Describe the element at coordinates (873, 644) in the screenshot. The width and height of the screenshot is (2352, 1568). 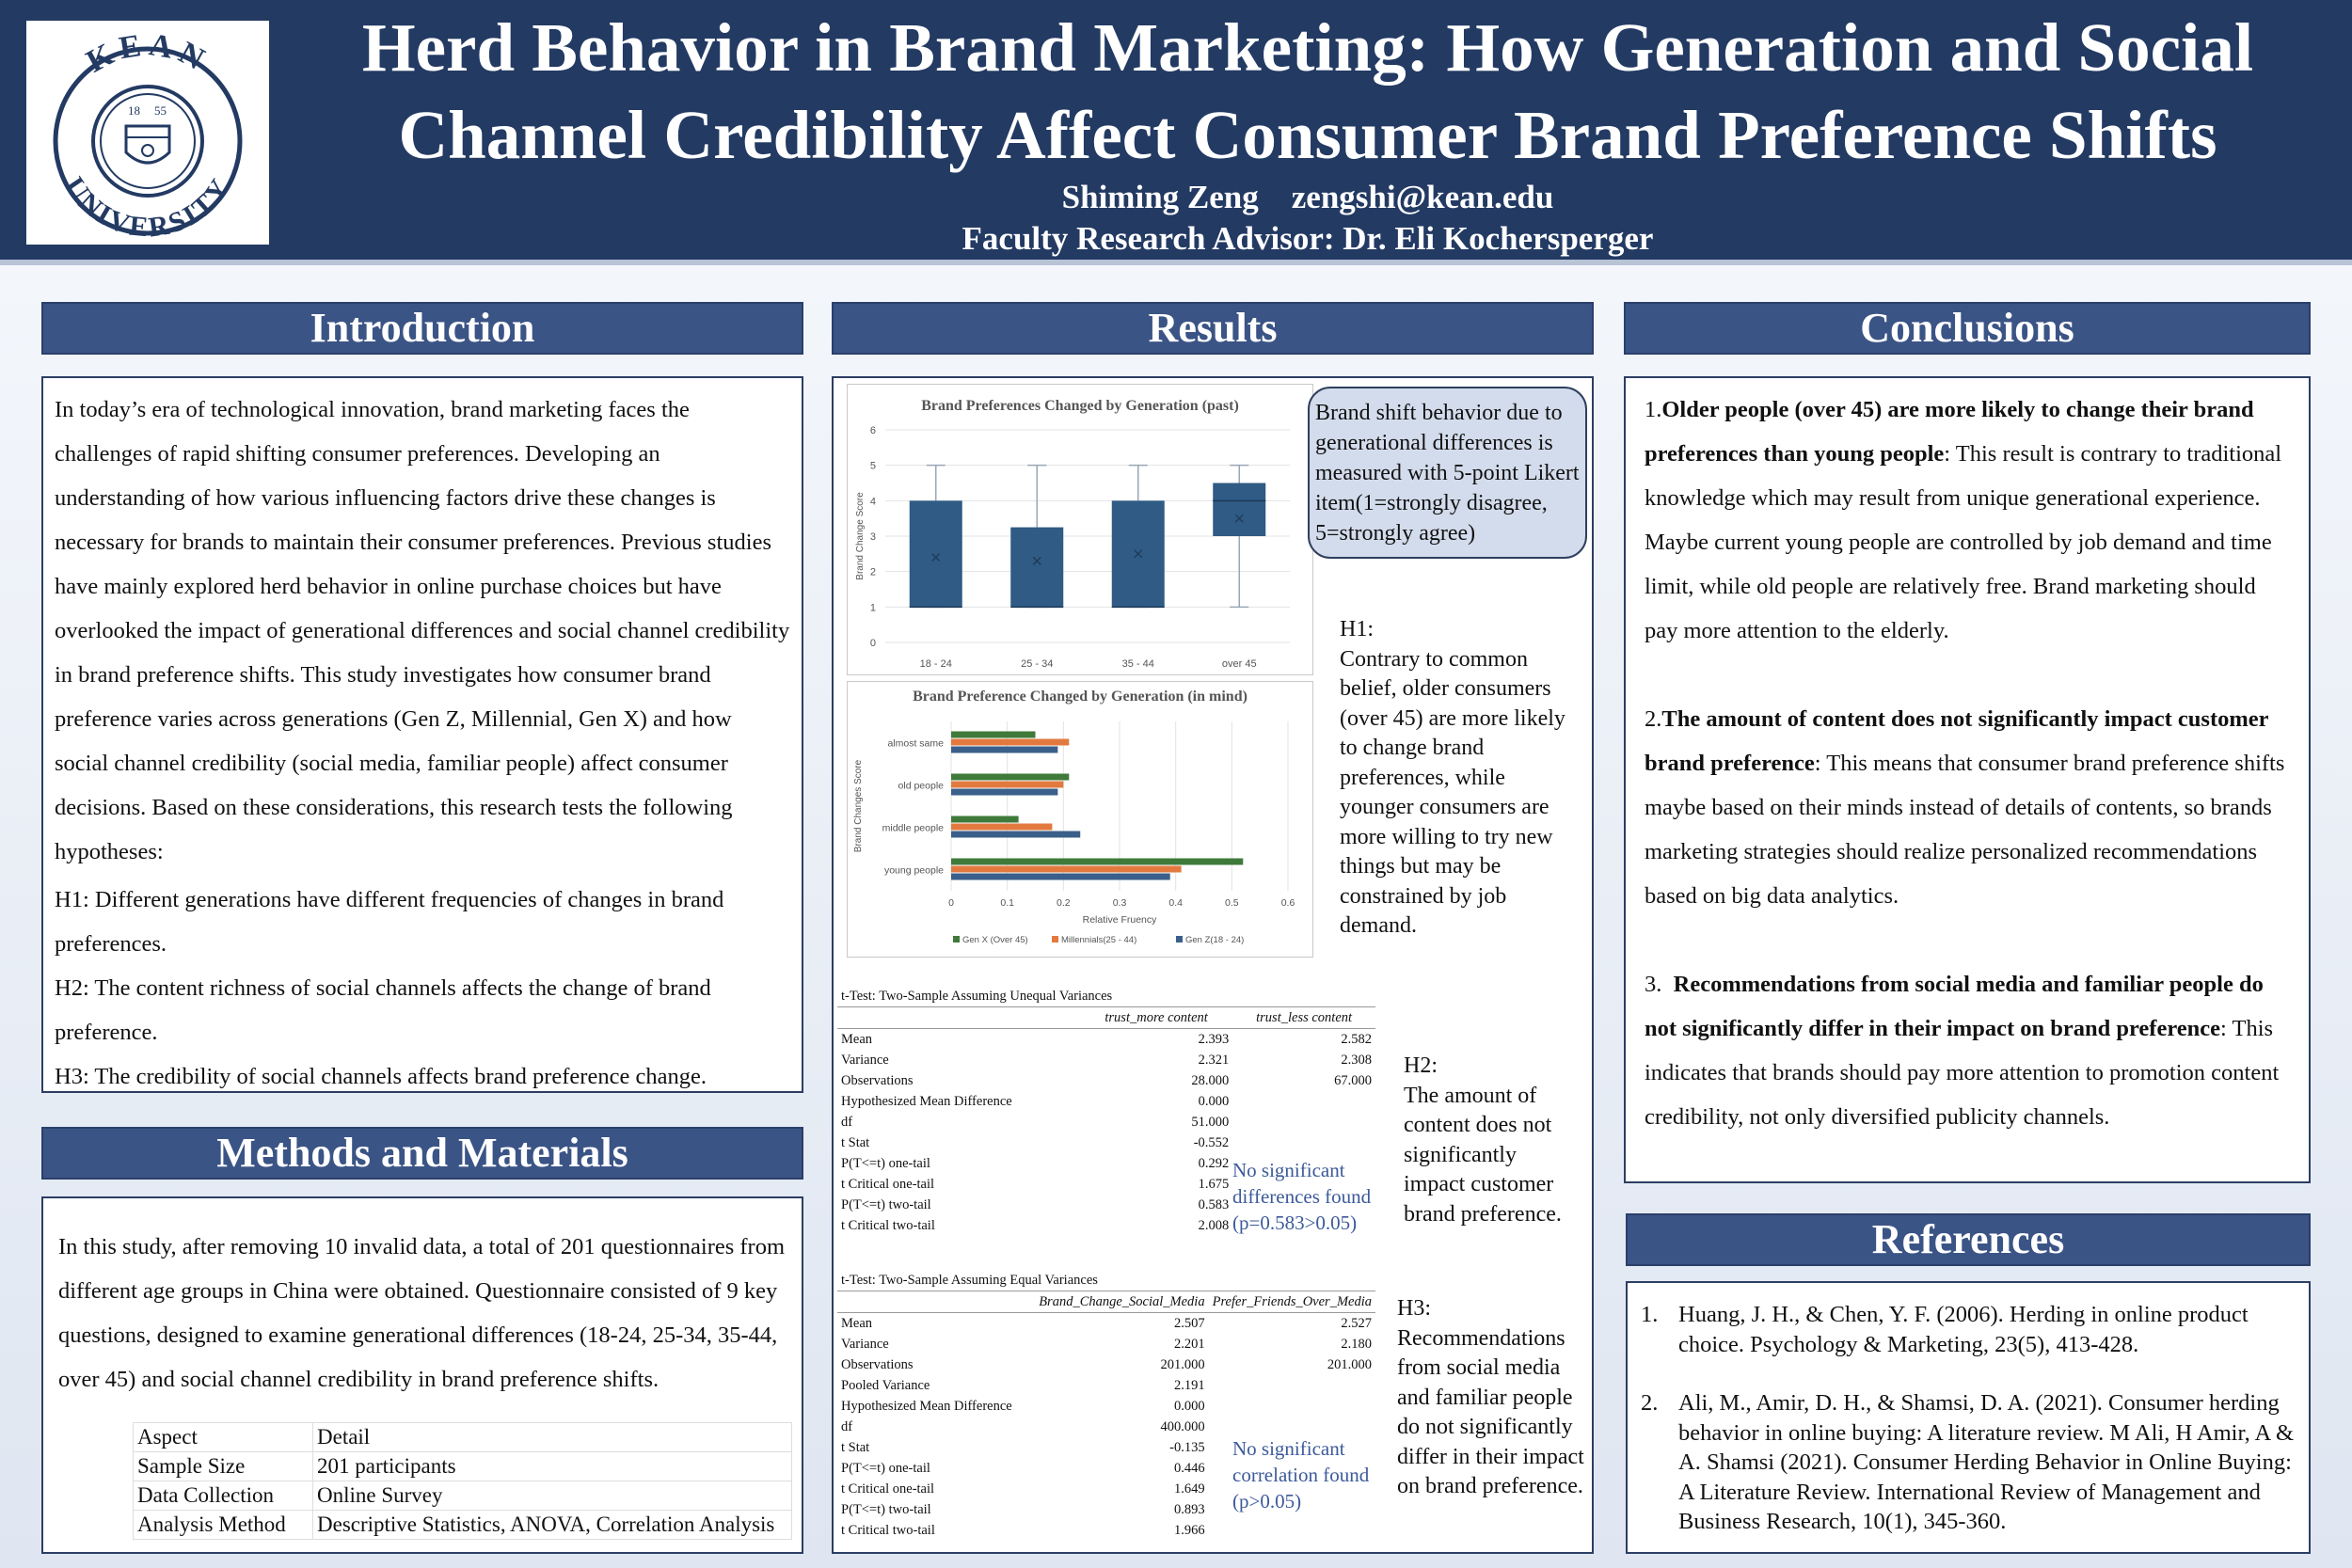
I see `chart1-y-tick-label: 0` at that location.